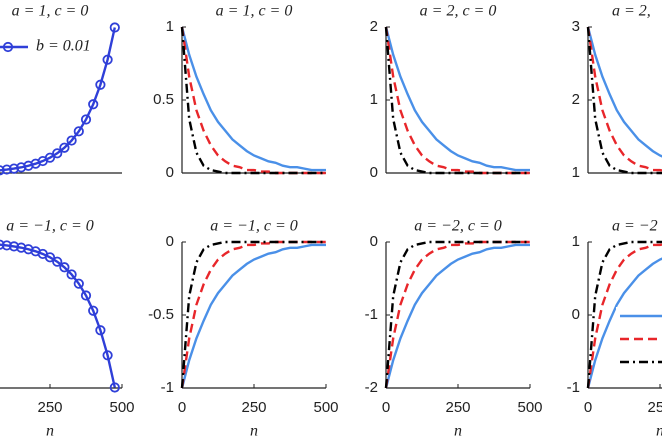 The height and width of the screenshot is (441, 662). I want to click on y-tick-label: 0.5, so click(163, 99).